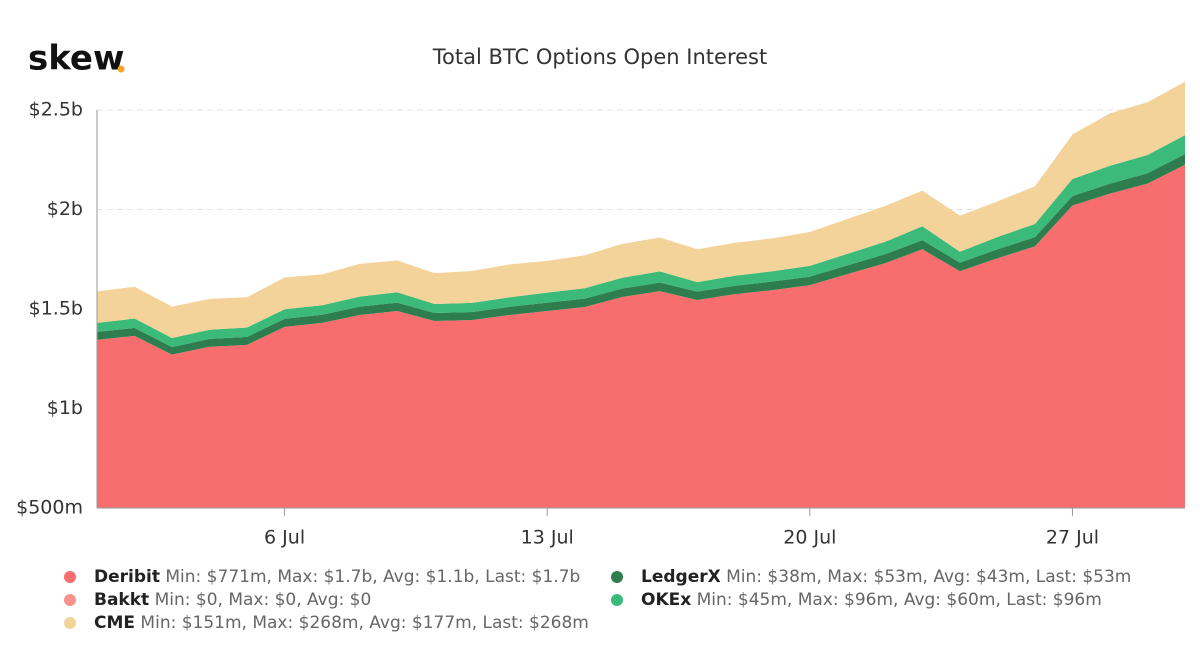 This screenshot has height=670, width=1200. Describe the element at coordinates (65, 209) in the screenshot. I see `y-tick-label: $2b` at that location.